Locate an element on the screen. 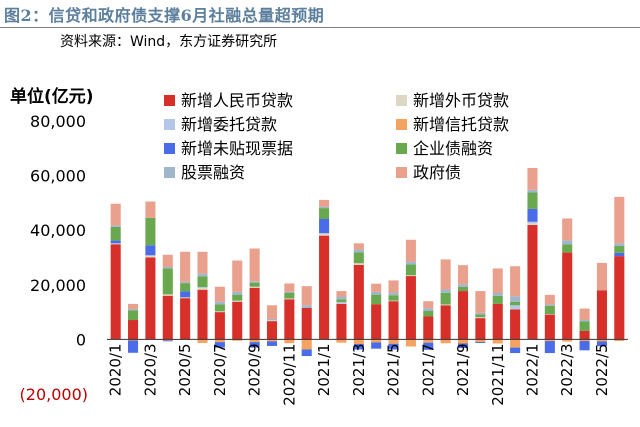 The height and width of the screenshot is (427, 640). unit-label: 单位(亿元) is located at coordinates (52, 96).